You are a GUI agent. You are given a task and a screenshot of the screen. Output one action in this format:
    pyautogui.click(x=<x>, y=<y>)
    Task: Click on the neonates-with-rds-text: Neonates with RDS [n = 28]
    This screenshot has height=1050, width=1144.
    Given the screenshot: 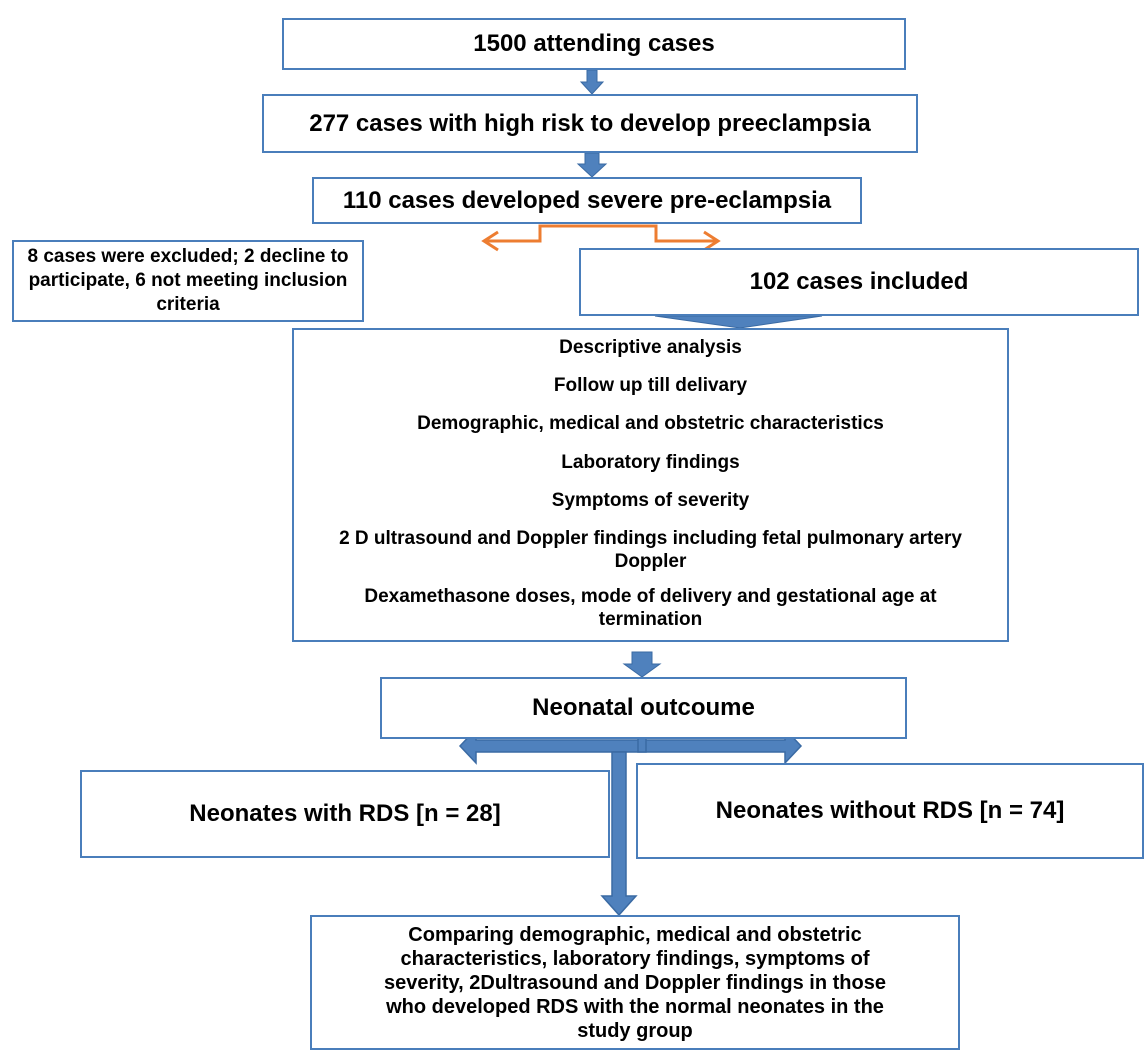 What is the action you would take?
    pyautogui.click(x=345, y=813)
    